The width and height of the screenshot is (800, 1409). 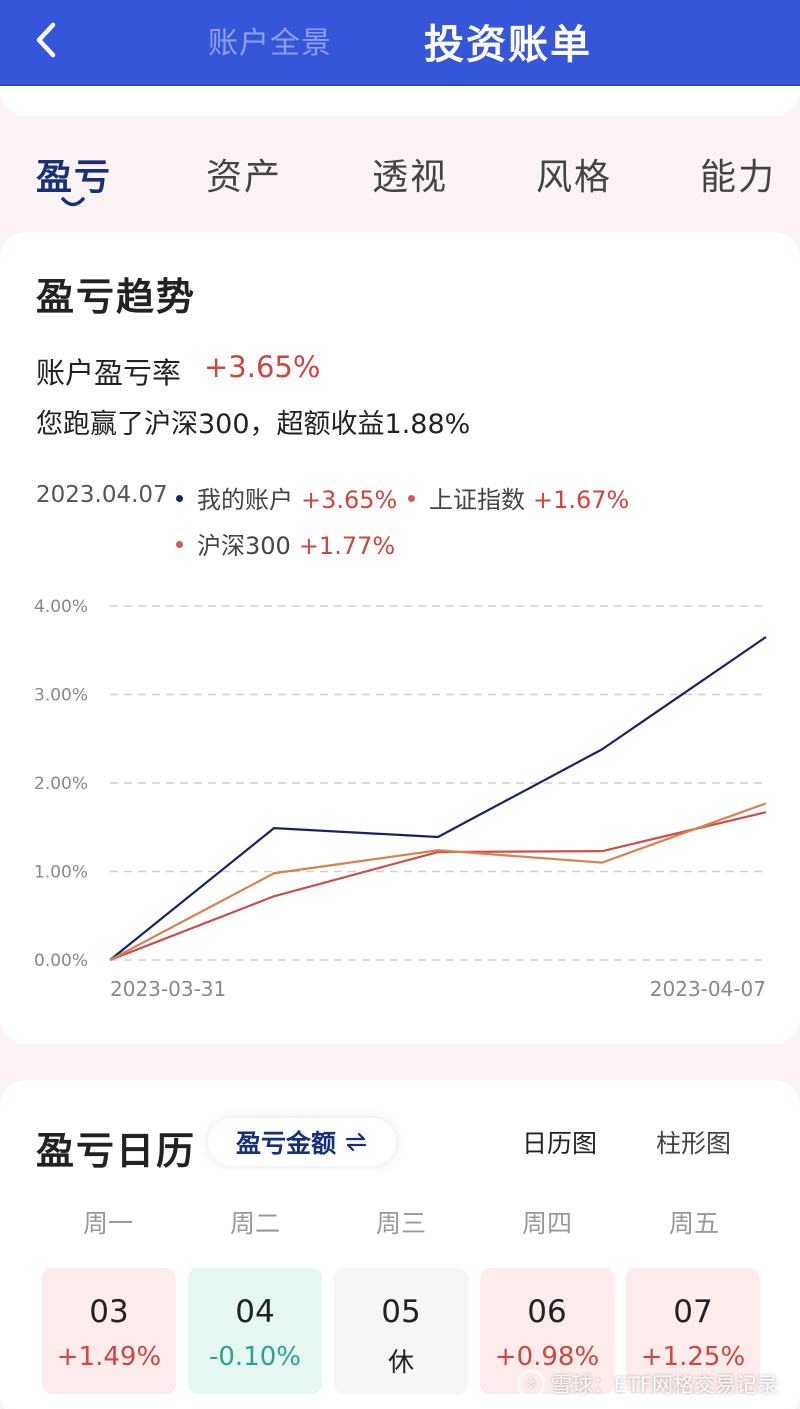 What do you see at coordinates (401, 1312) in the screenshot?
I see `day-number: 05` at bounding box center [401, 1312].